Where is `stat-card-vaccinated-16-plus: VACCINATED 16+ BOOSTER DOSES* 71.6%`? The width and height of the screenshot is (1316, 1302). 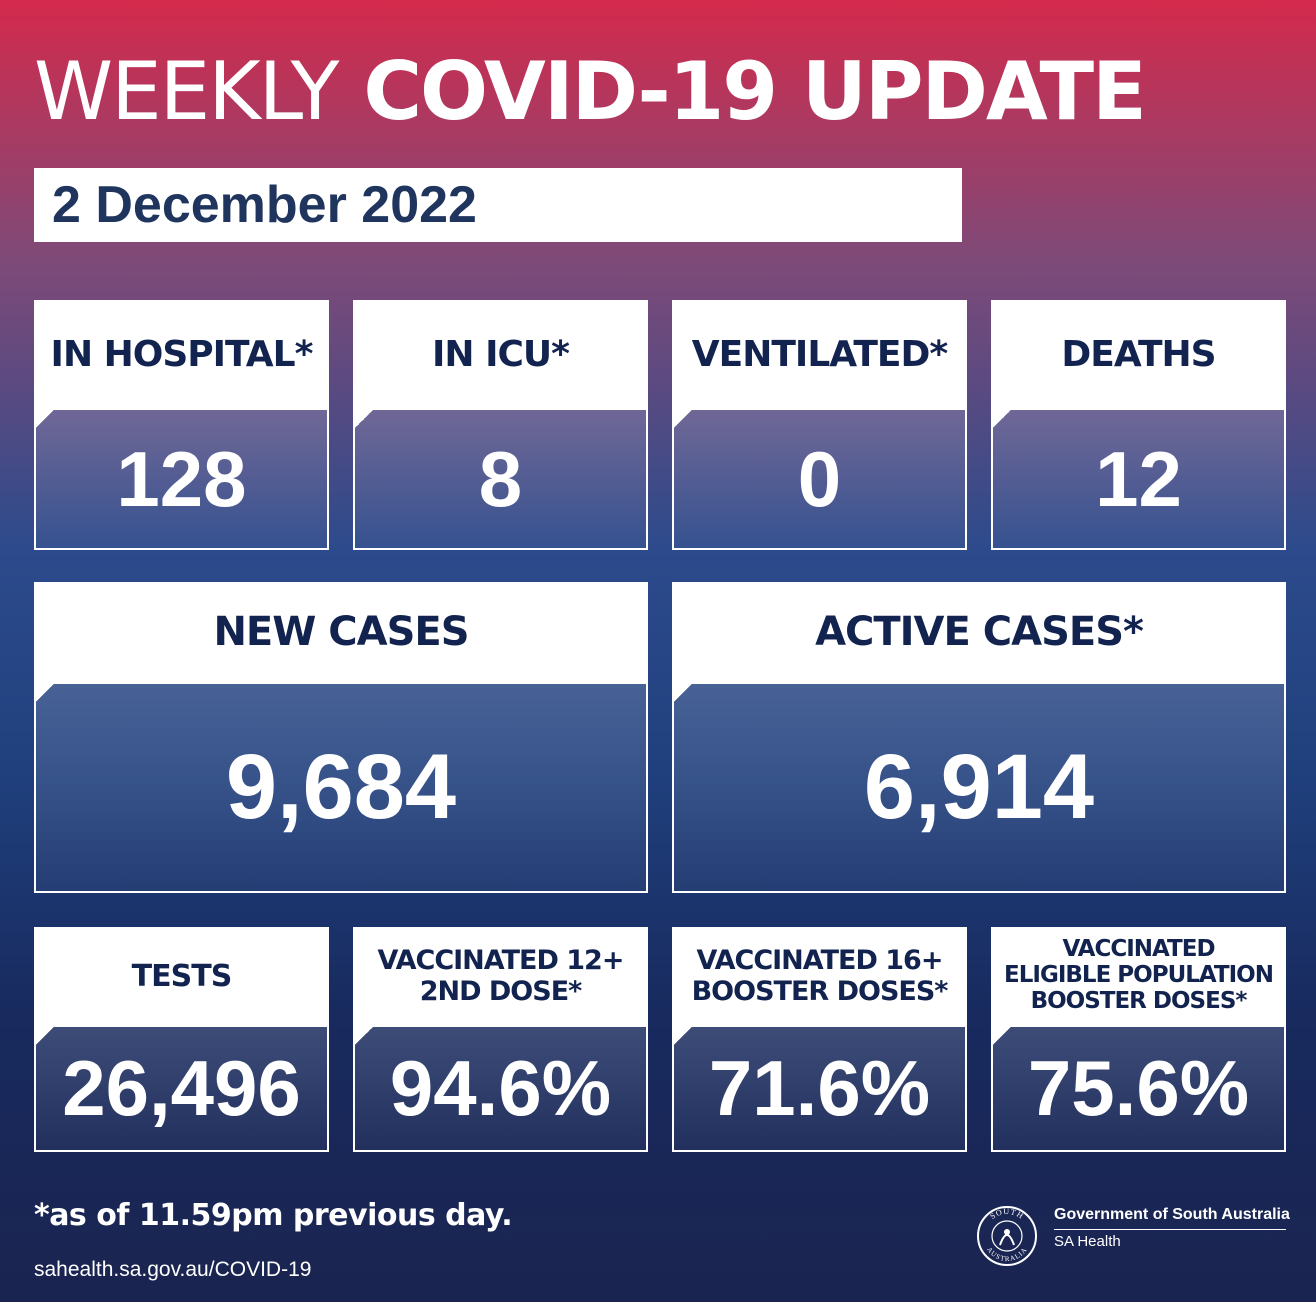
stat-card-vaccinated-16-plus: VACCINATED 16+ BOOSTER DOSES* 71.6% is located at coordinates (819, 1039).